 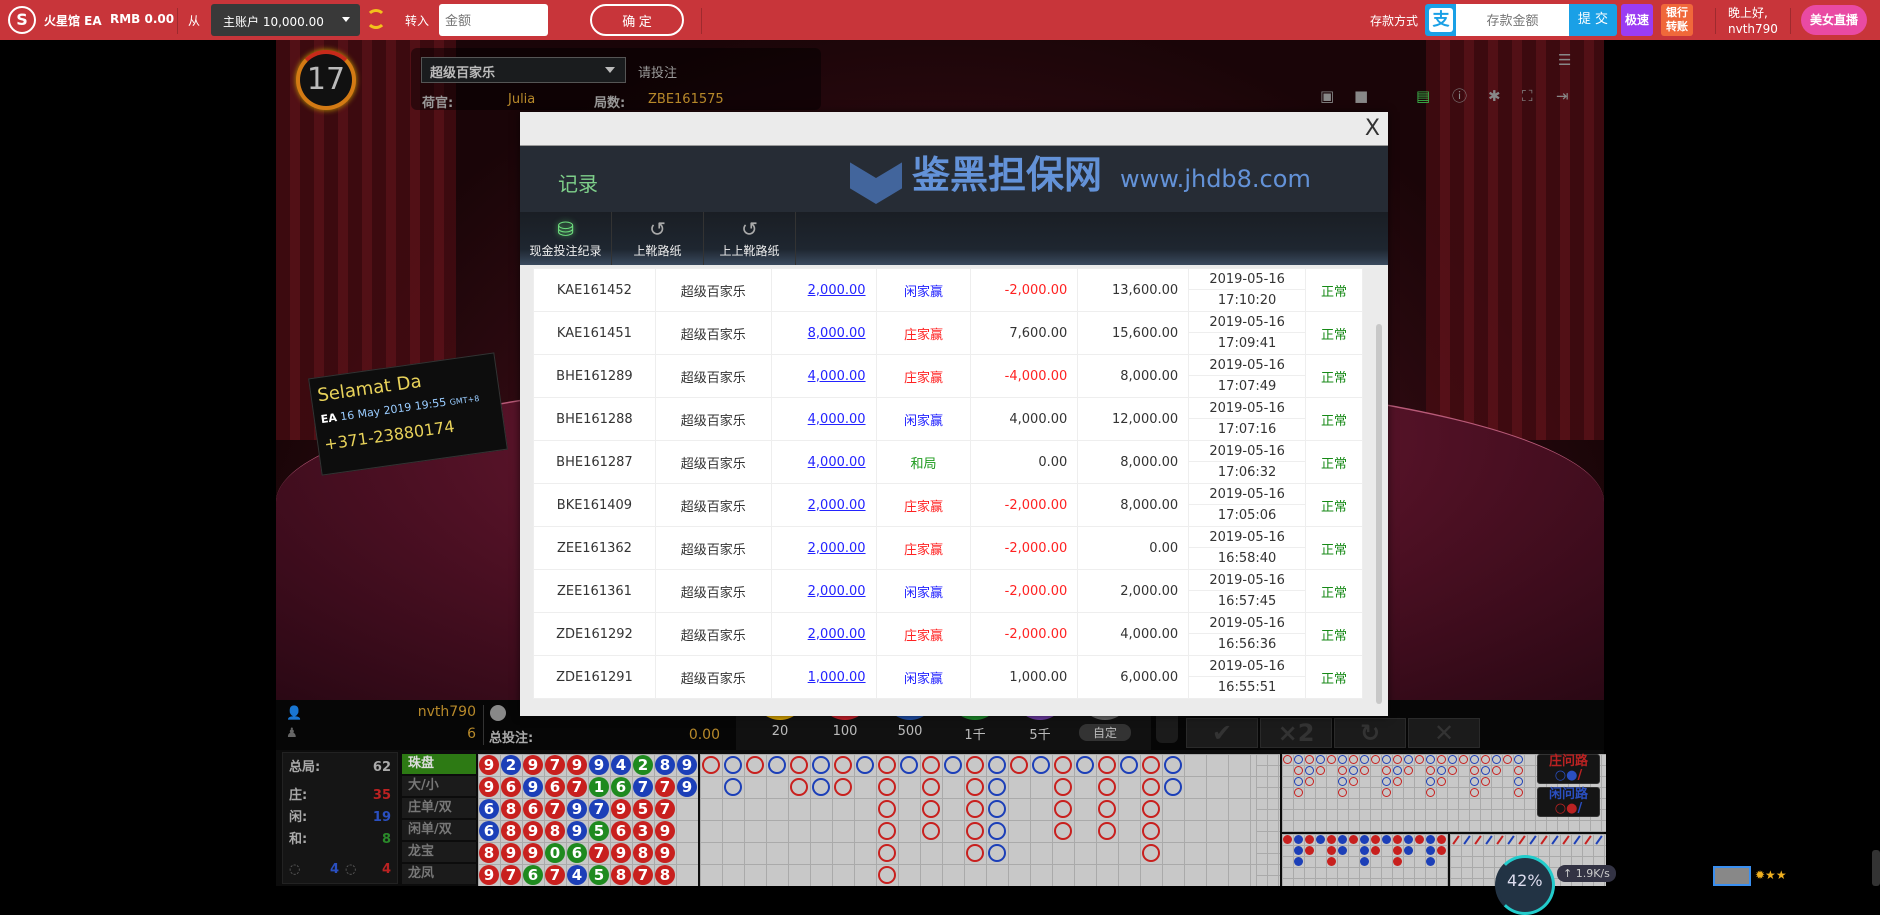 What do you see at coordinates (439, 786) in the screenshot?
I see `road-tab-1: 大/小` at bounding box center [439, 786].